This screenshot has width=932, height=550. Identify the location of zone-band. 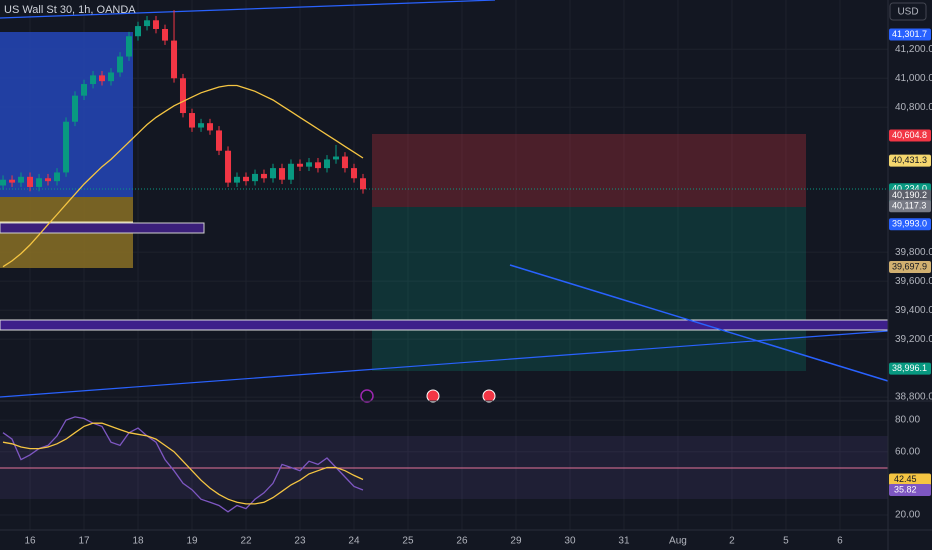
(444, 325).